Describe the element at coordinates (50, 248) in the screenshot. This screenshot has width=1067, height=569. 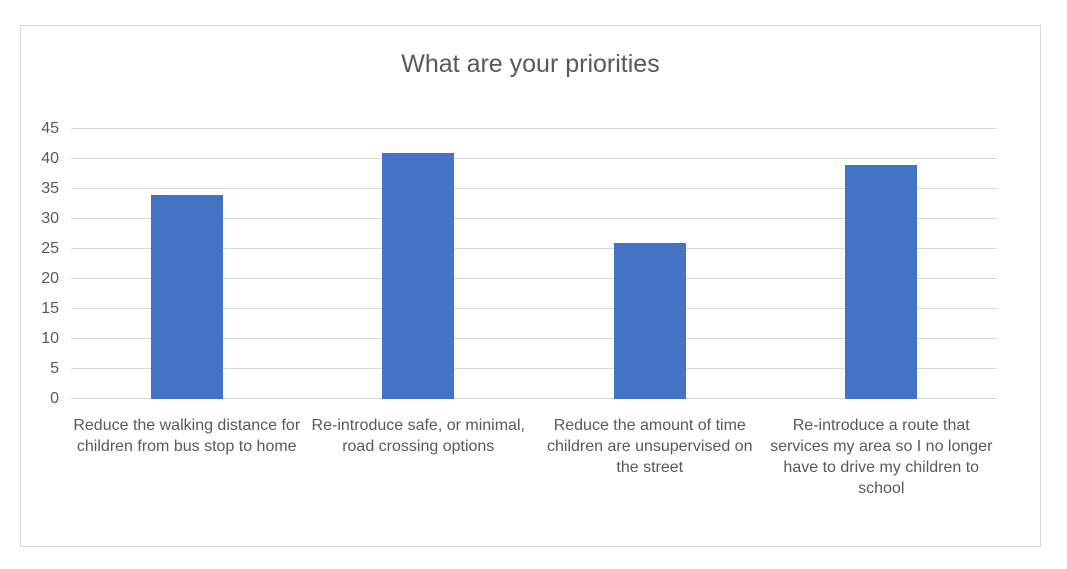
I see `y-tick-label: 25` at that location.